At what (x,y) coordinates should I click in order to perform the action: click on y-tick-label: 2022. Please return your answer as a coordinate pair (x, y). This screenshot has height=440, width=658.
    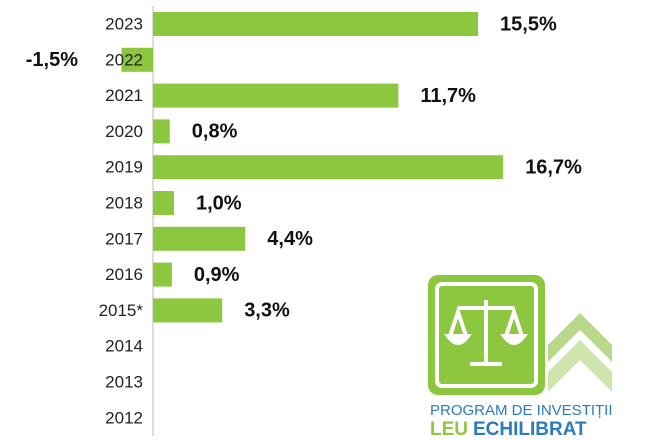
    Looking at the image, I should click on (124, 59).